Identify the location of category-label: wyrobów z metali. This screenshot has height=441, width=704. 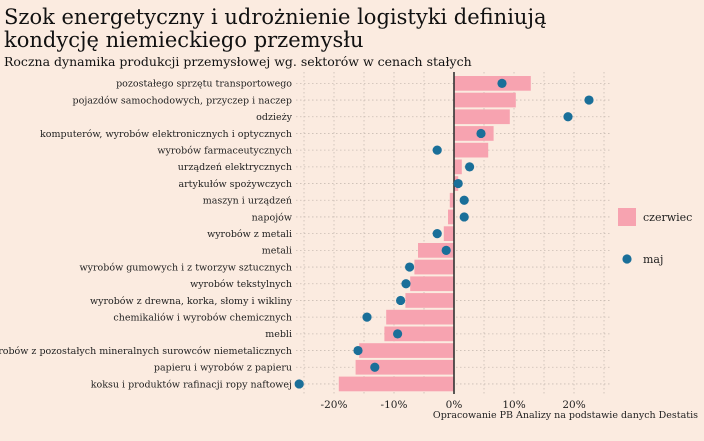
(249, 234).